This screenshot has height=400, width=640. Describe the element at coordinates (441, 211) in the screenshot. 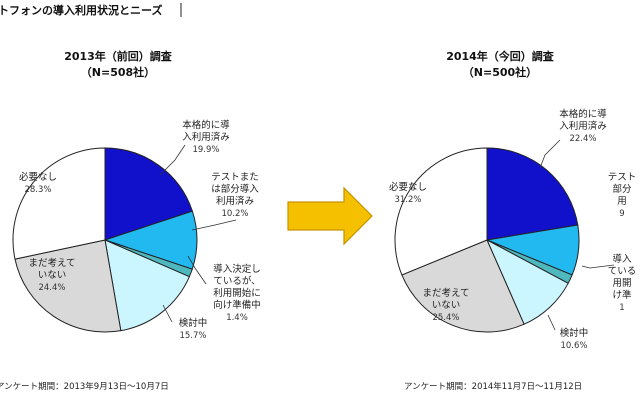

I see `pie-2014-slice-not_needed` at that location.